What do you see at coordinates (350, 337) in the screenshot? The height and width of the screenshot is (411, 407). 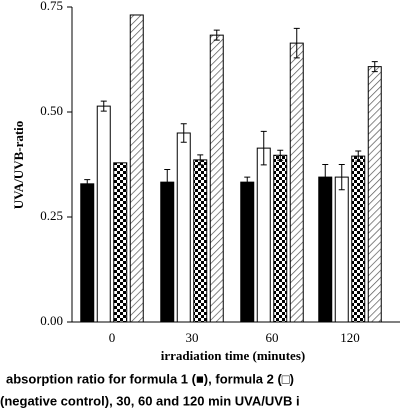 I see `x-tick-label: 120` at bounding box center [350, 337].